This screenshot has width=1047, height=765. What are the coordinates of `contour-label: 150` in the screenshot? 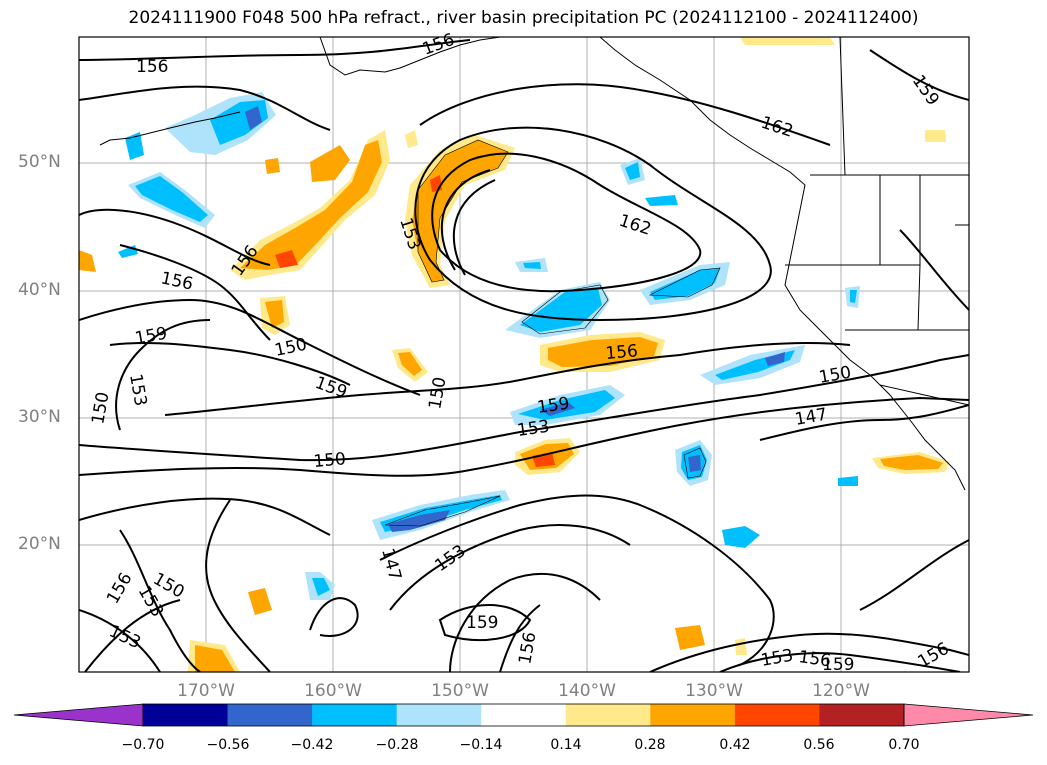 It's located at (330, 460).